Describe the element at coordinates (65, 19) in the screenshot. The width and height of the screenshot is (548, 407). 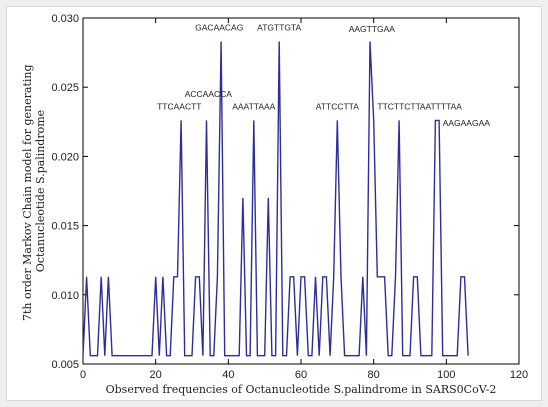
I see `y-tick-label: 0.030` at that location.